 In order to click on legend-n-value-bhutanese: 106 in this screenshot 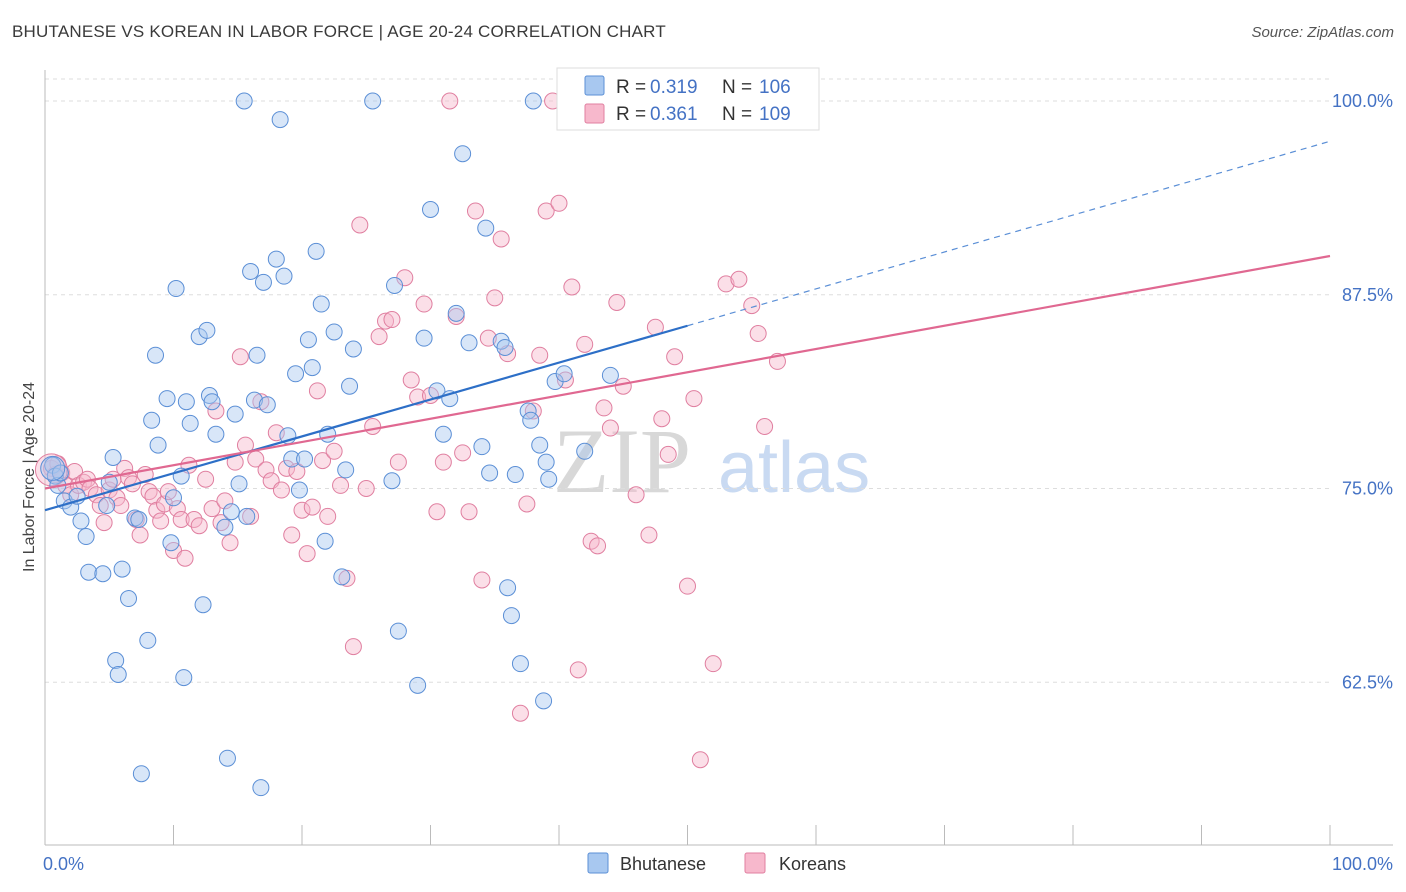, I will do `click(775, 87)`.